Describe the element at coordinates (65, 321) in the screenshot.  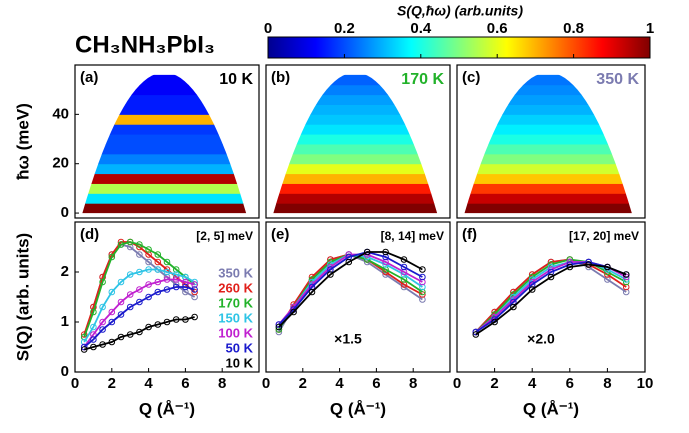
I see `y-tick-label: 1` at that location.